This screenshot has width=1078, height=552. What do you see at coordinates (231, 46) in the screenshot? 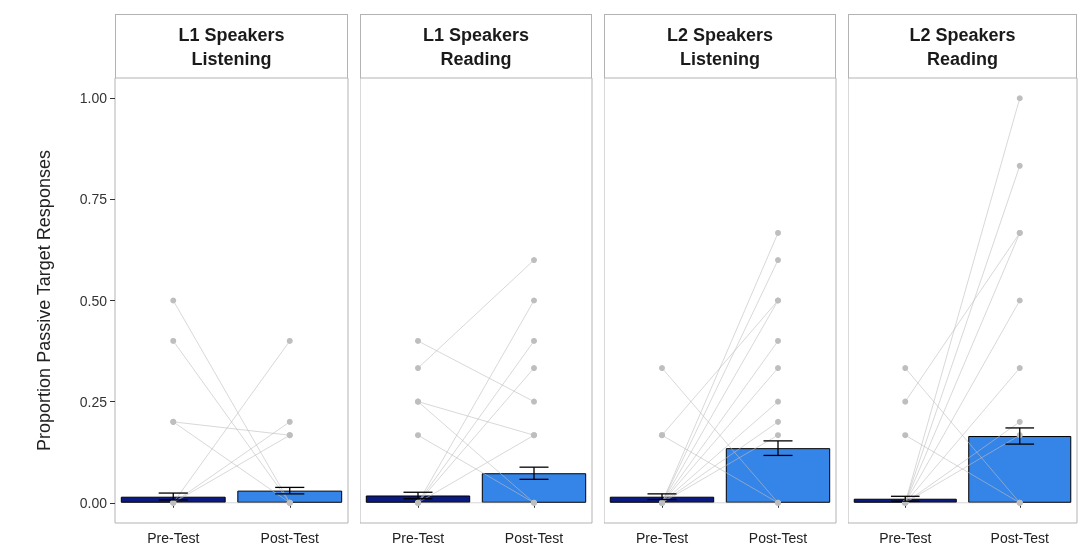
I see `chart-title: L1 Speakers Listening` at bounding box center [231, 46].